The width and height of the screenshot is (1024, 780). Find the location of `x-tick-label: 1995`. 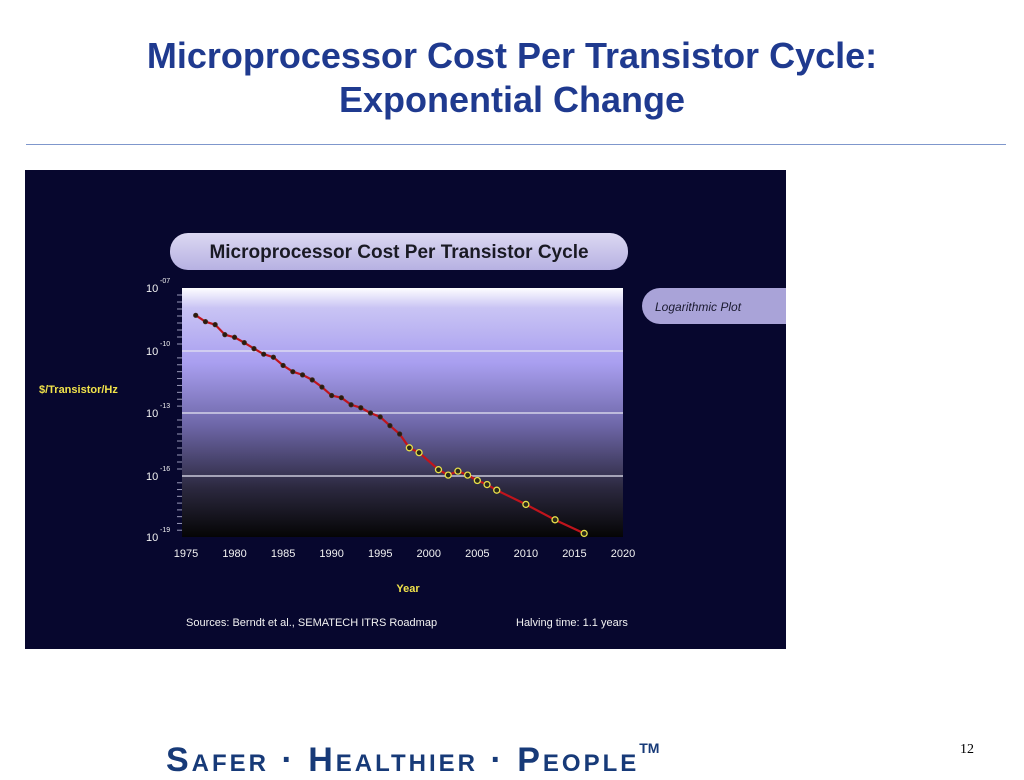

x-tick-label: 1995 is located at coordinates (380, 554).